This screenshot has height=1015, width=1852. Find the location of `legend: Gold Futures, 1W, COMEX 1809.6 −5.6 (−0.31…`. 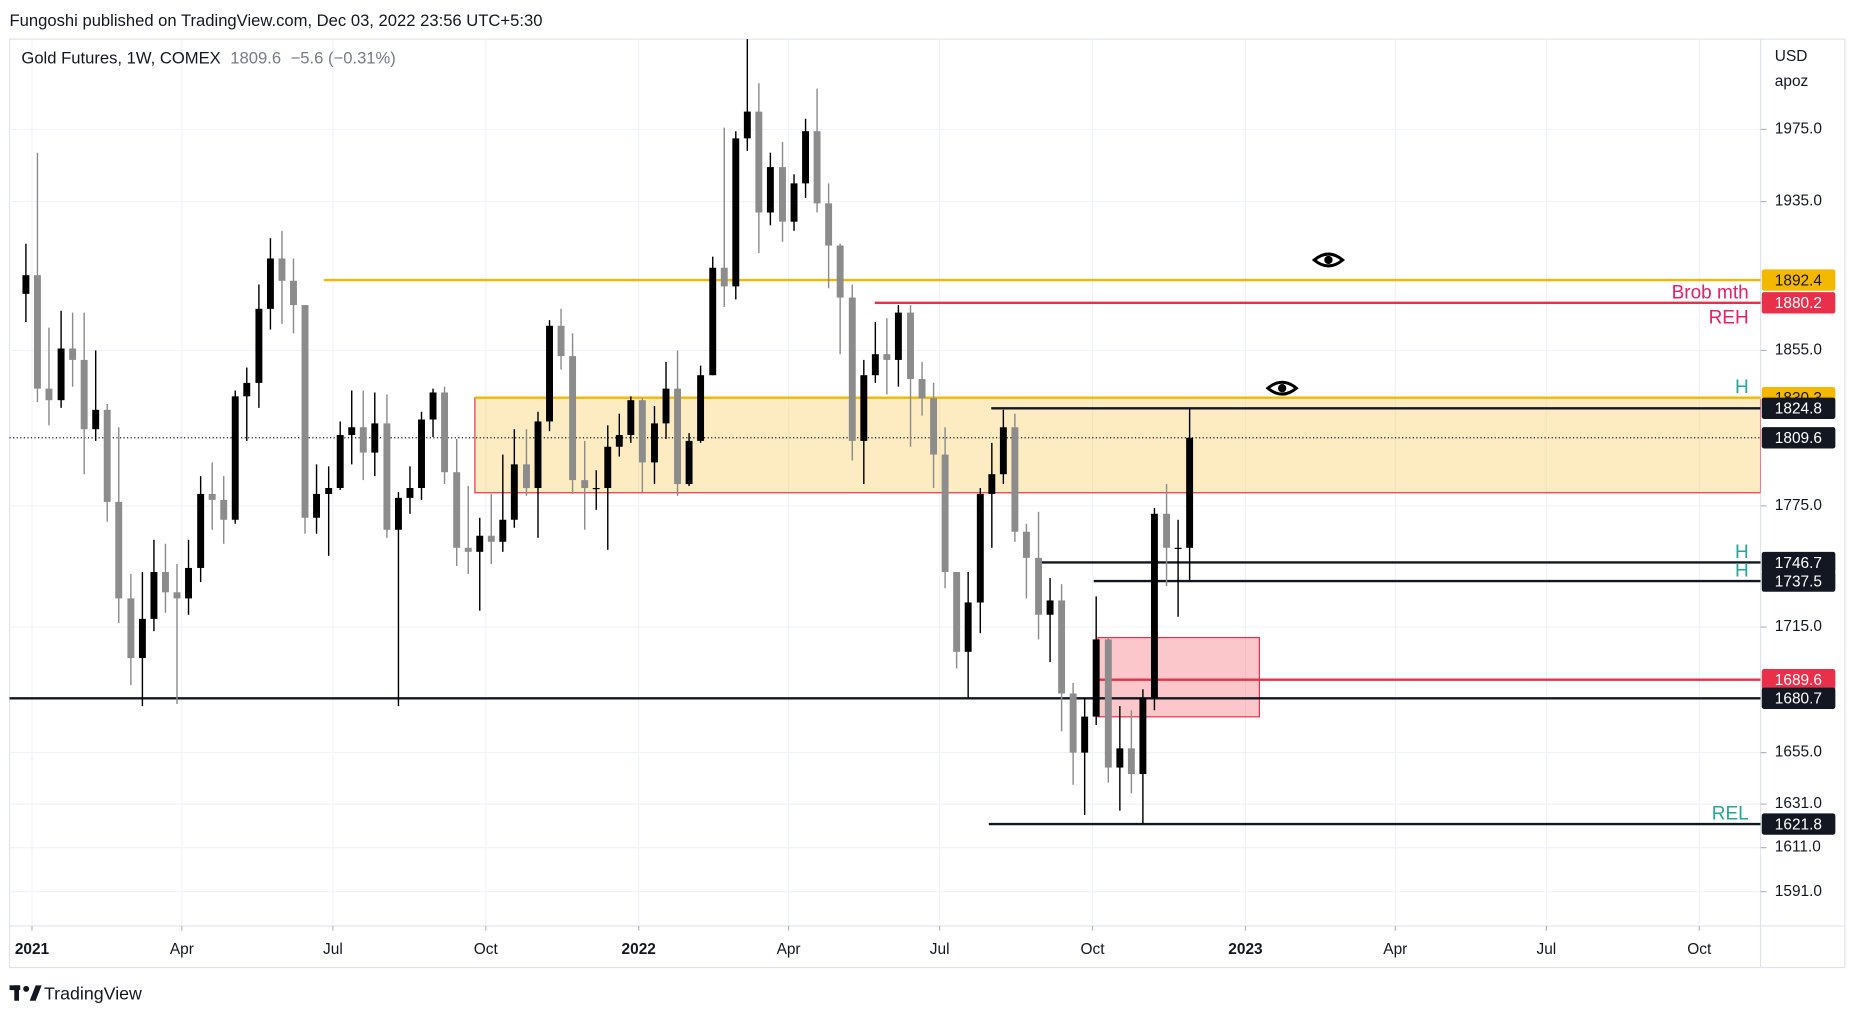

legend: Gold Futures, 1W, COMEX 1809.6 −5.6 (−0.31… is located at coordinates (208, 58).